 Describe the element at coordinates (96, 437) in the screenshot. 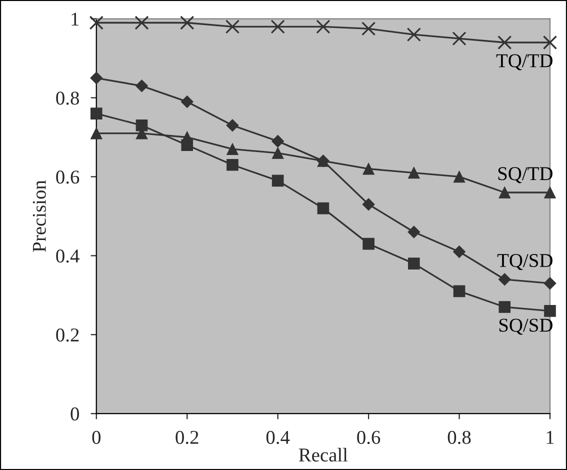

I see `x-tick-label: 0` at that location.